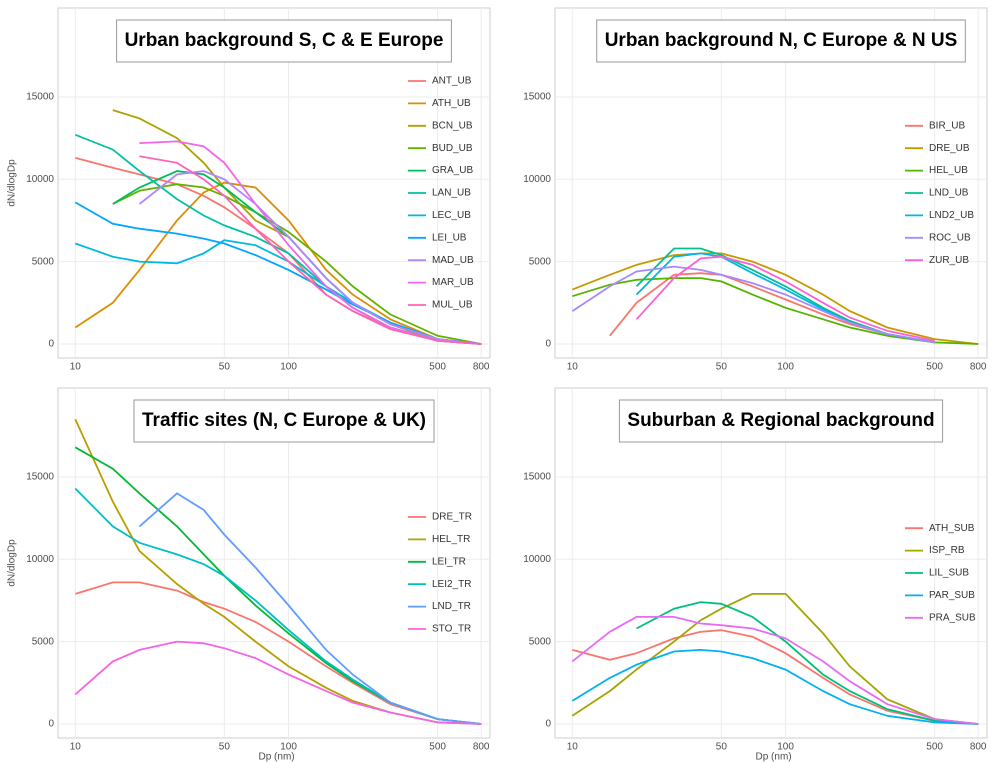 Image resolution: width=992 pixels, height=762 pixels. I want to click on legend-label: PRA_SUB, so click(952, 617).